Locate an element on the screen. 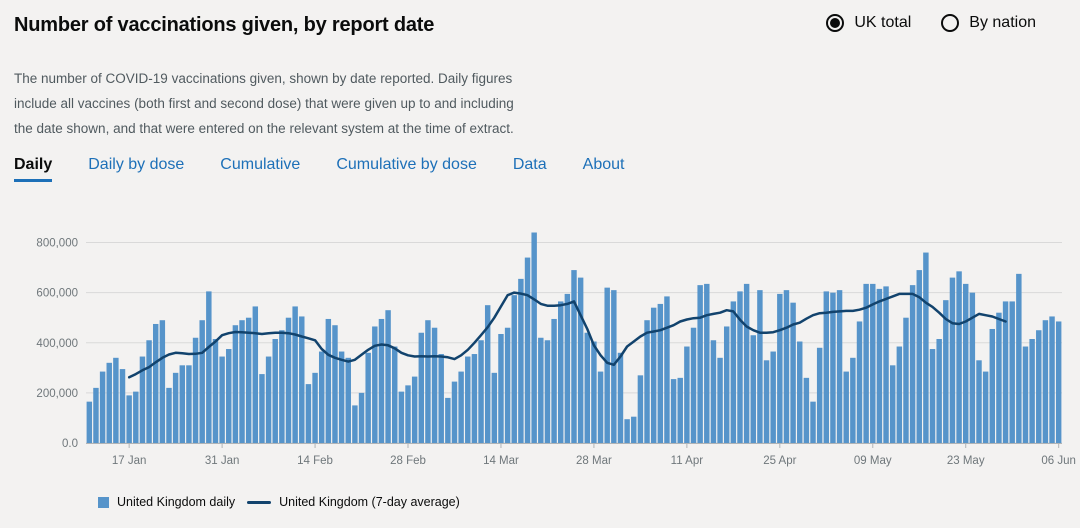  radio-selected-icon is located at coordinates (835, 23).